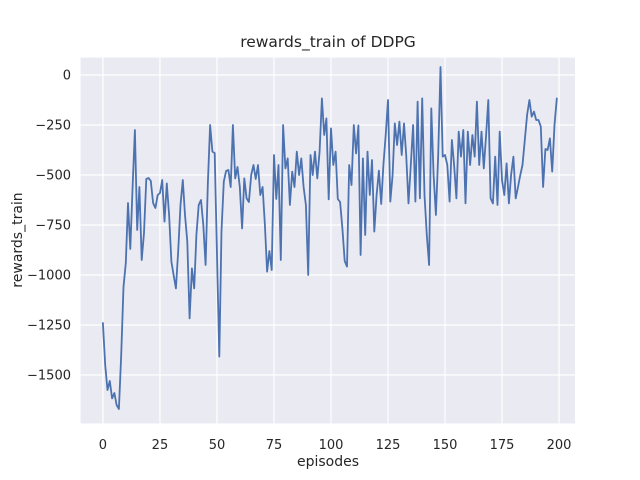 The width and height of the screenshot is (640, 480). What do you see at coordinates (274, 445) in the screenshot?
I see `x-tick-label: 75` at bounding box center [274, 445].